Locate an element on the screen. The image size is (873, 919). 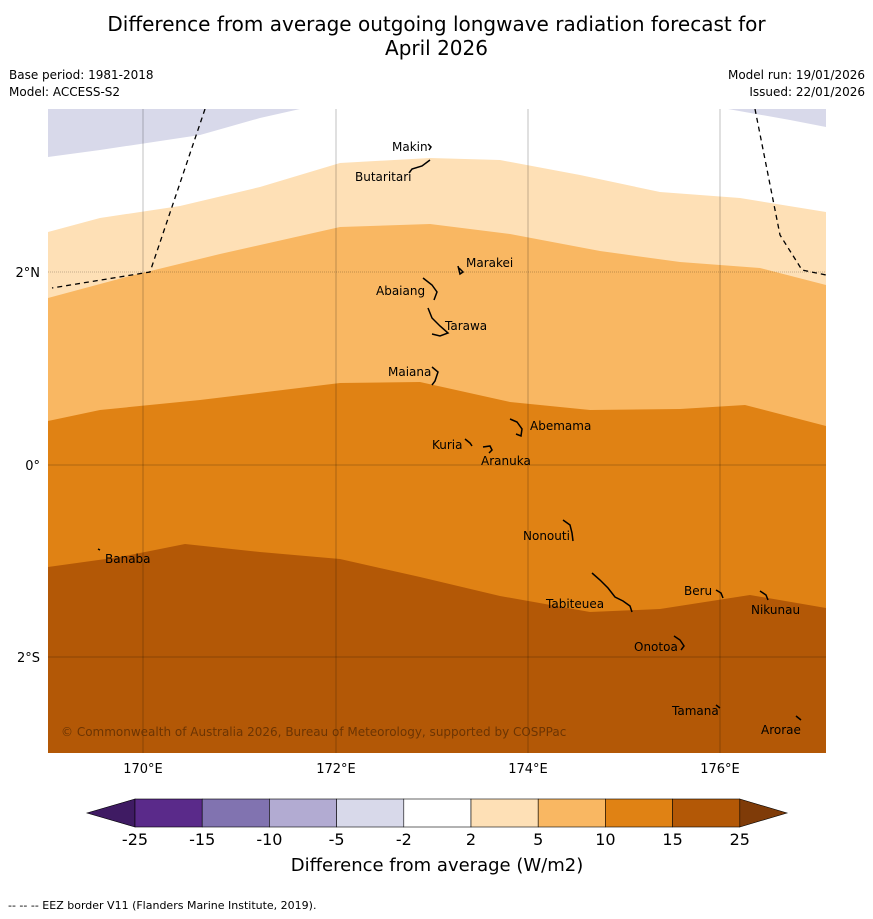
island-shape-makin is located at coordinates (429, 147).